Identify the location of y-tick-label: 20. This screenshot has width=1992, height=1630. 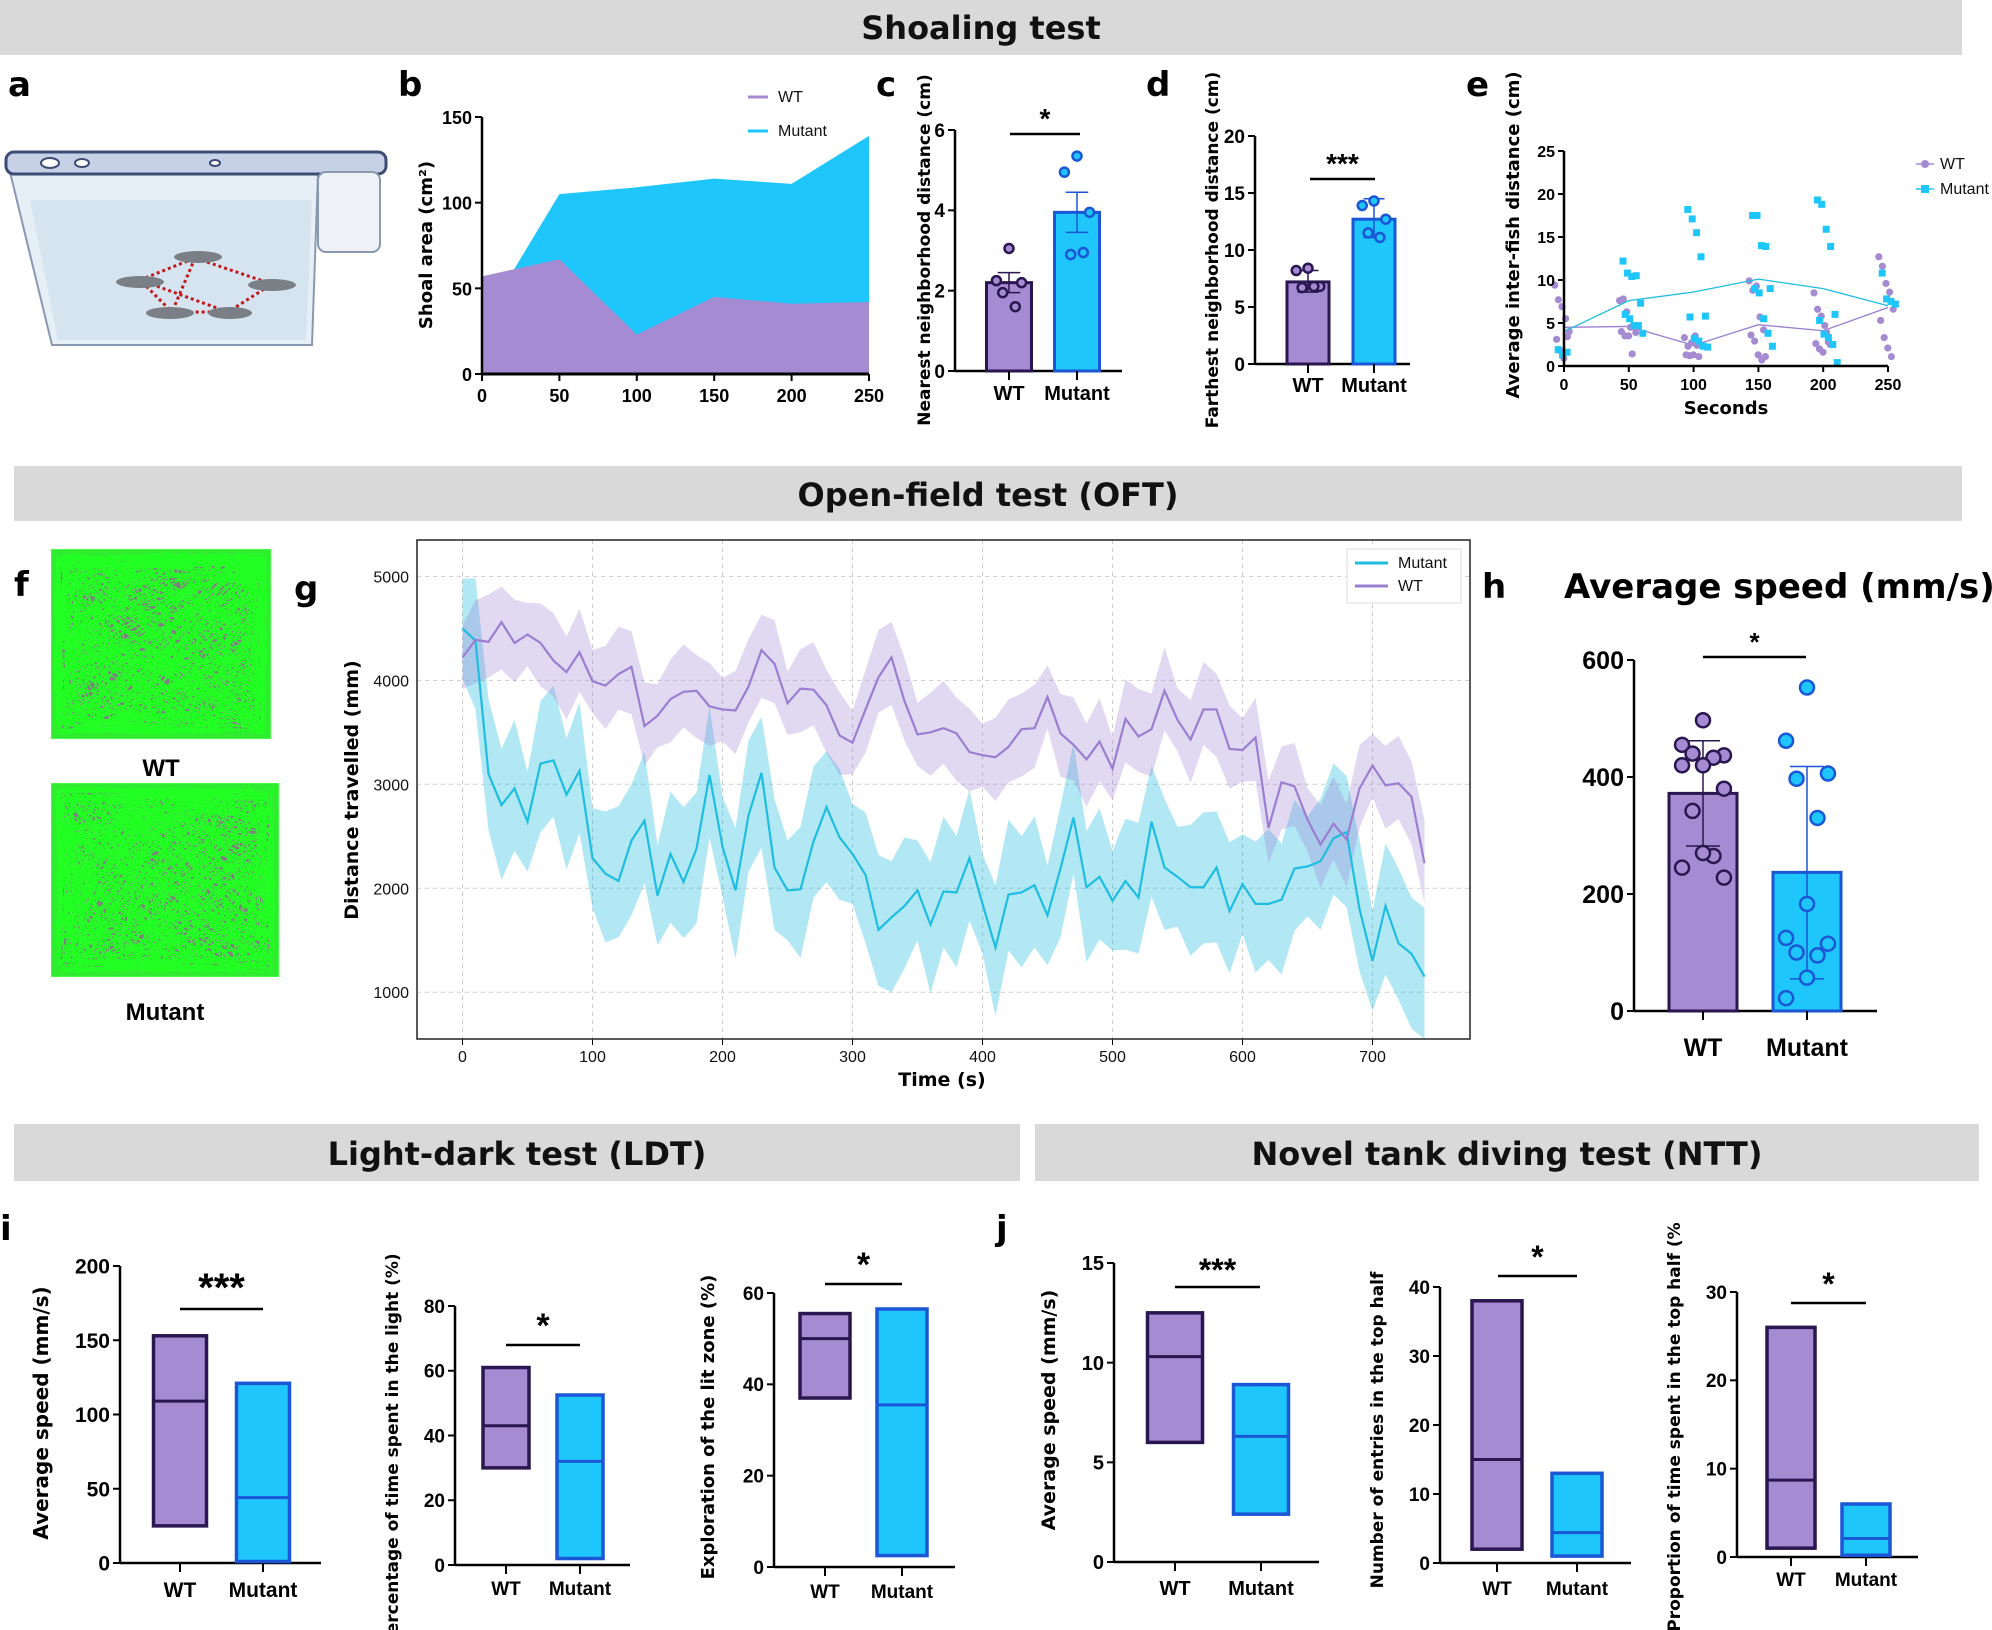
(753, 1477).